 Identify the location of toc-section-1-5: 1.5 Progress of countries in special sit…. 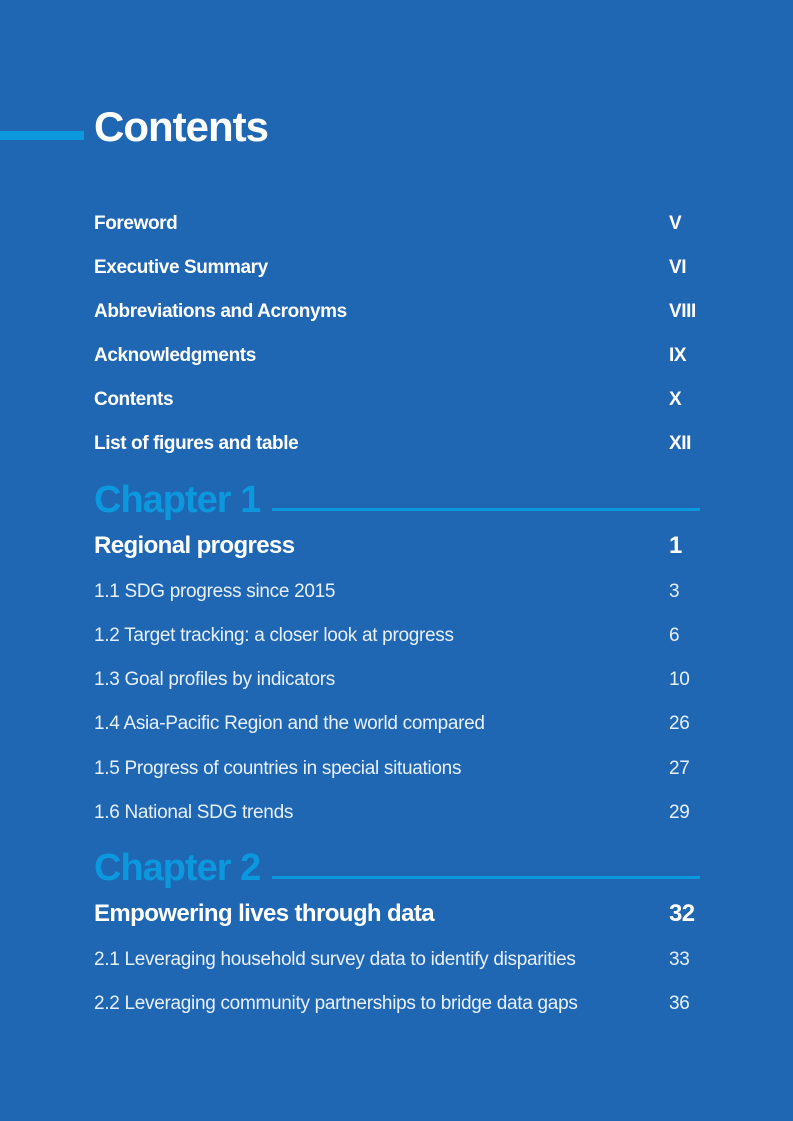
(397, 769).